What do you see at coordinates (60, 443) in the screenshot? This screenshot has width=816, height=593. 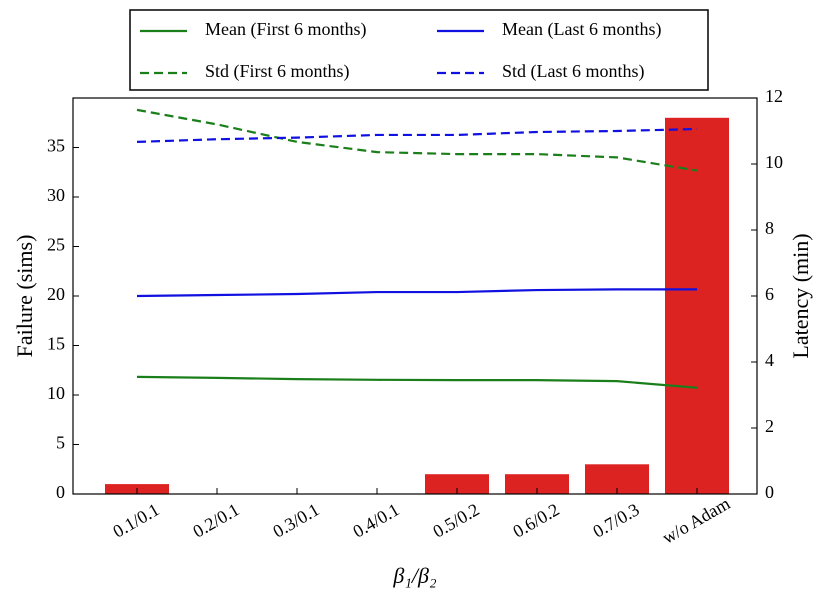 I see `y-tick-label: 5` at bounding box center [60, 443].